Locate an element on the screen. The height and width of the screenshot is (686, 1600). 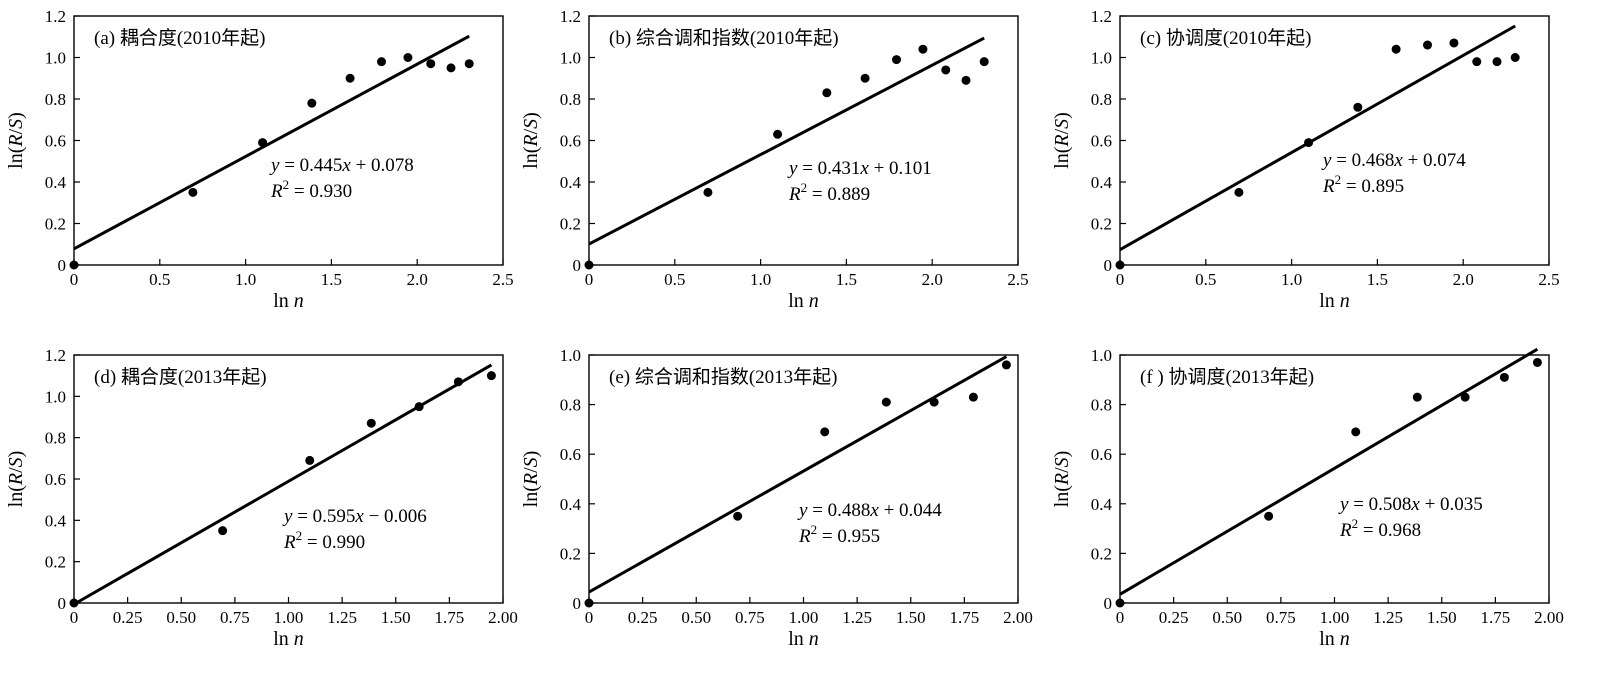
panel-title: (d) 耦合度(2013年起) is located at coordinates (180, 377).